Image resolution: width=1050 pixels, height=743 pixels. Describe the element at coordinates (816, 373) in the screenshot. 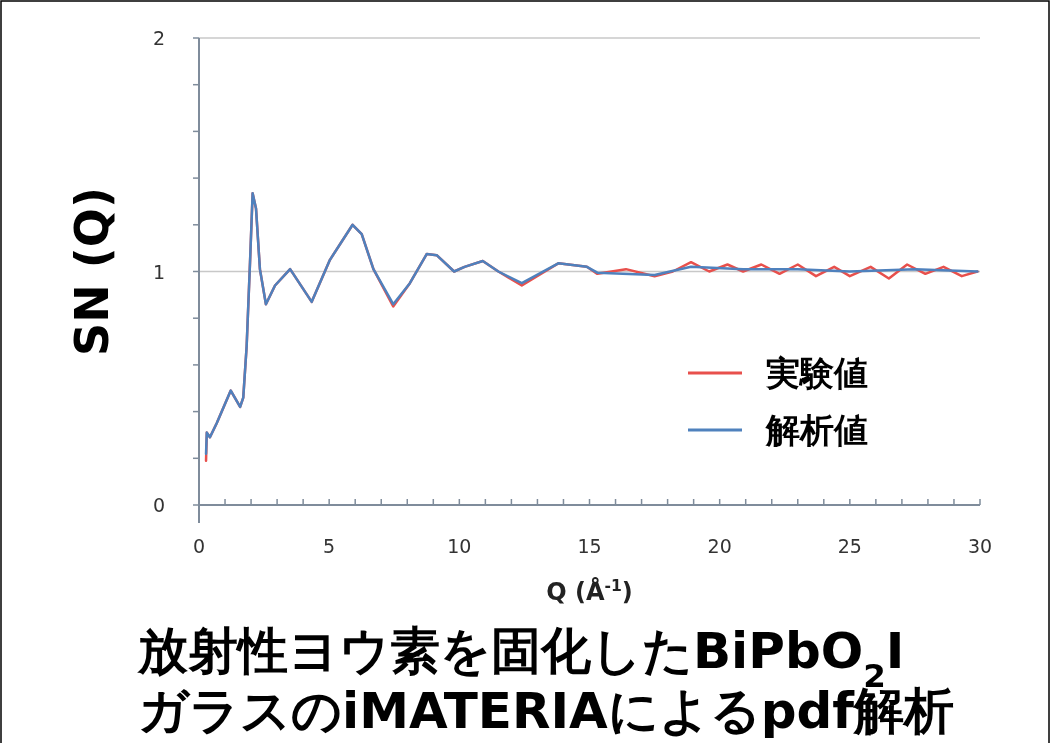

I see `legend-label: 実験値` at that location.